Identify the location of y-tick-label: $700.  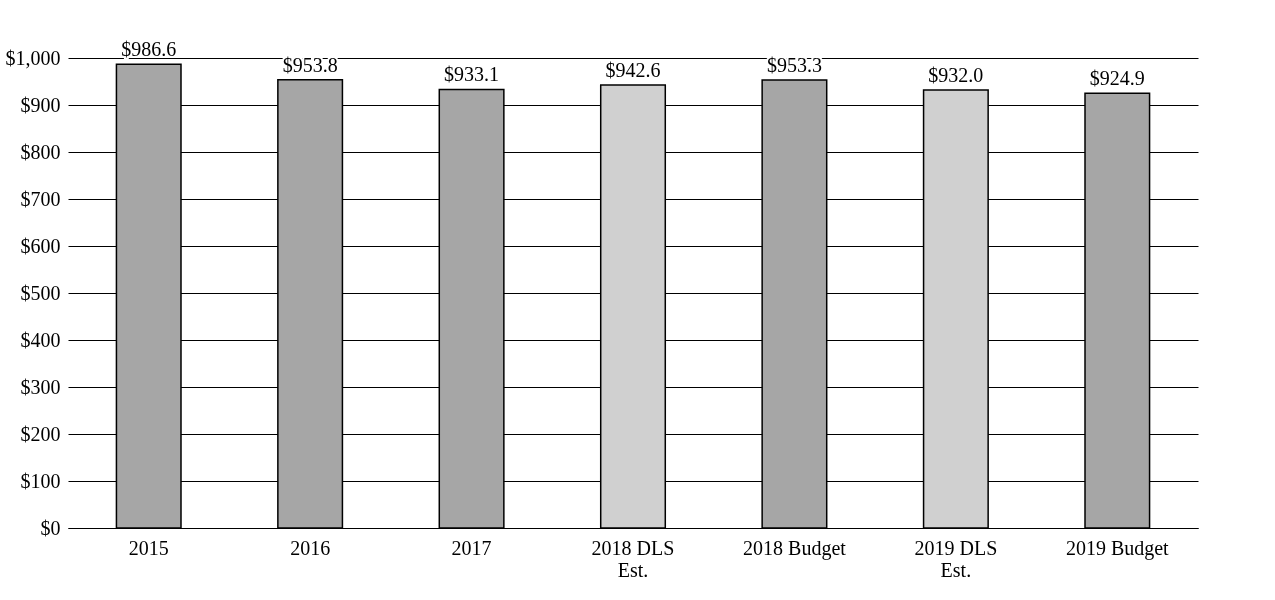
(40, 198).